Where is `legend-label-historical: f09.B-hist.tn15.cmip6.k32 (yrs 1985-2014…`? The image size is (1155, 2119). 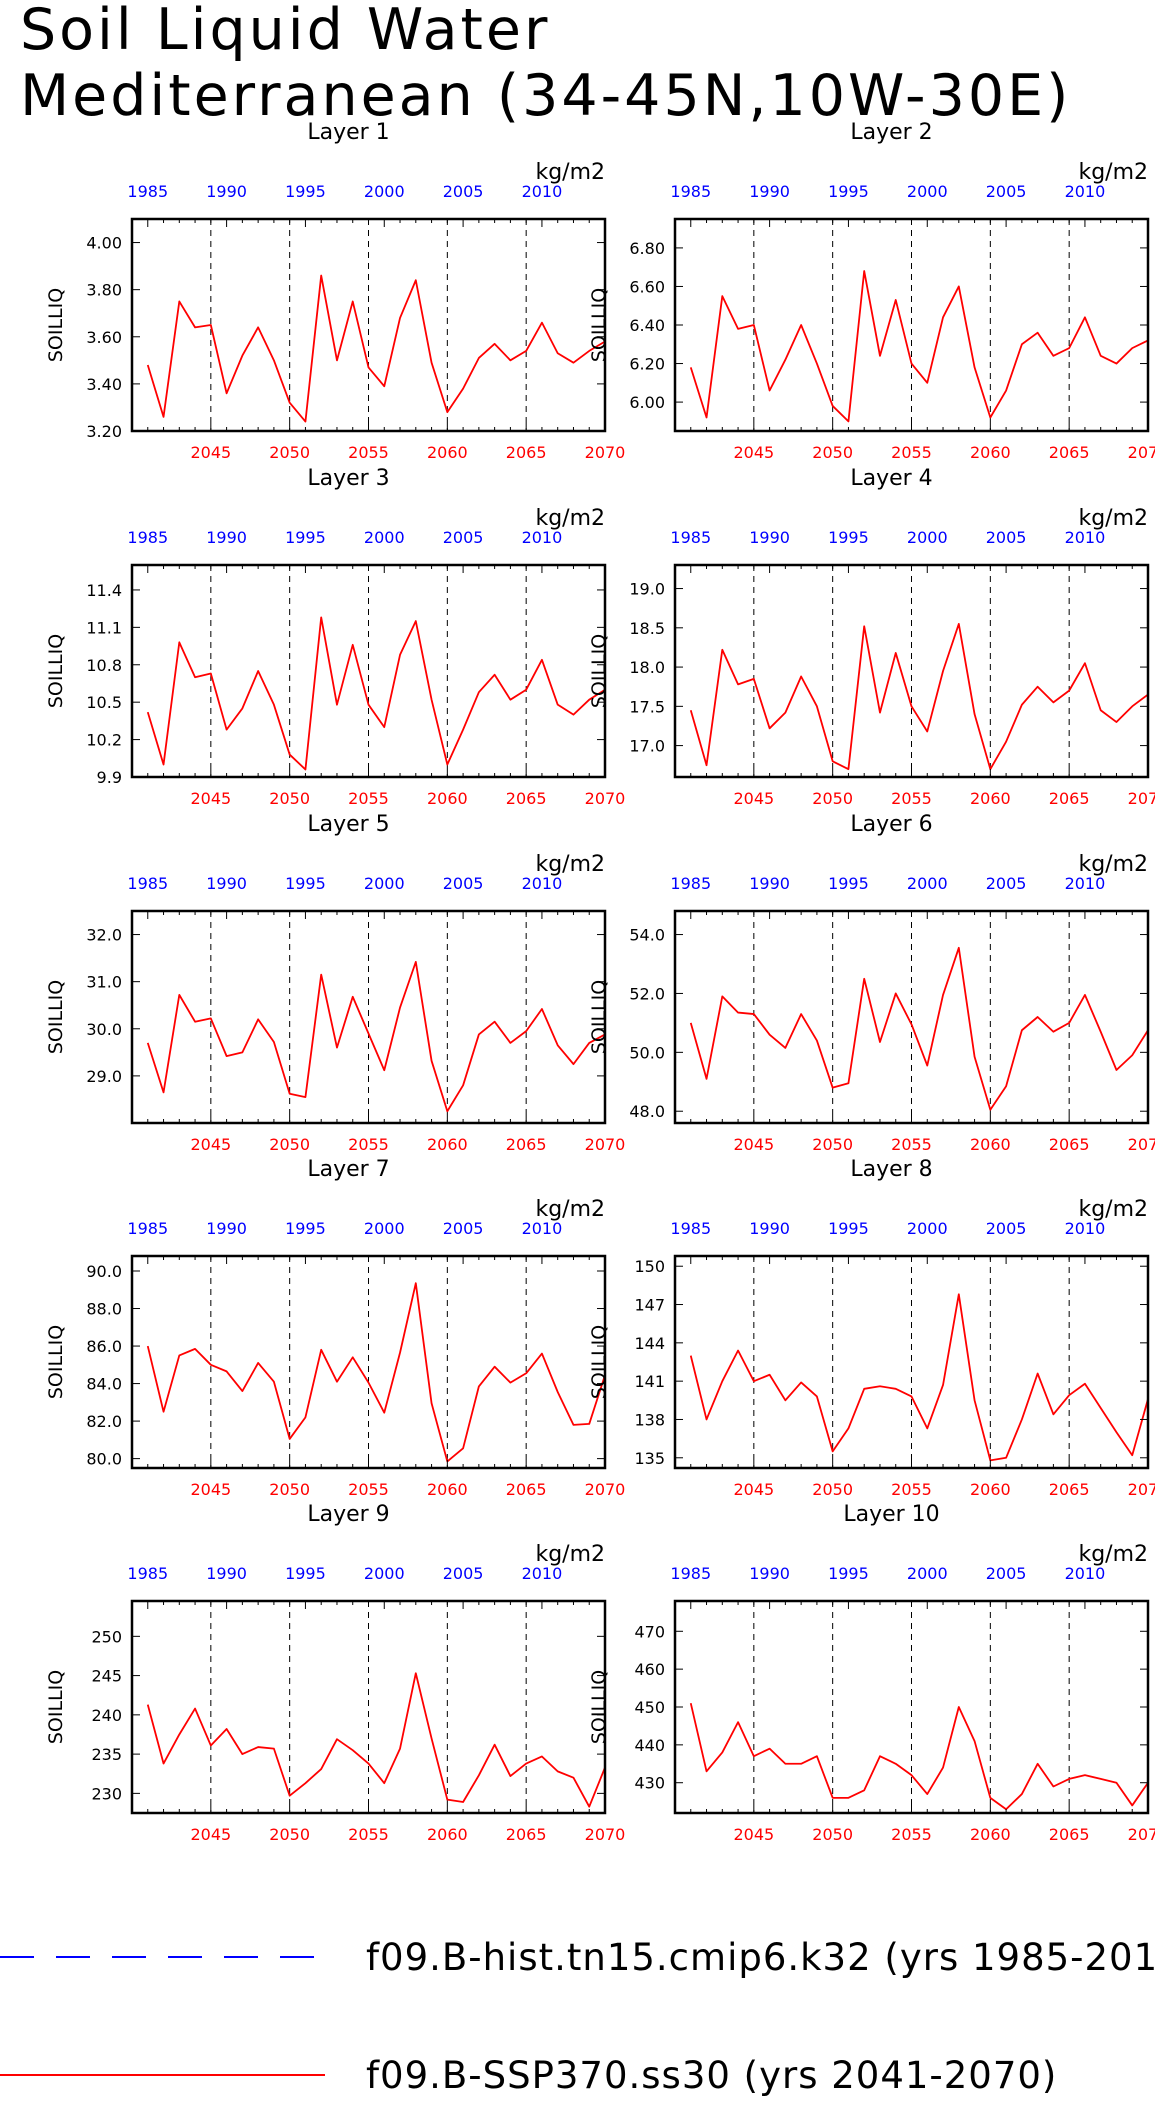
legend-label-historical: f09.B-hist.tn15.cmip6.k32 (yrs 1985-2014… is located at coordinates (760, 1957).